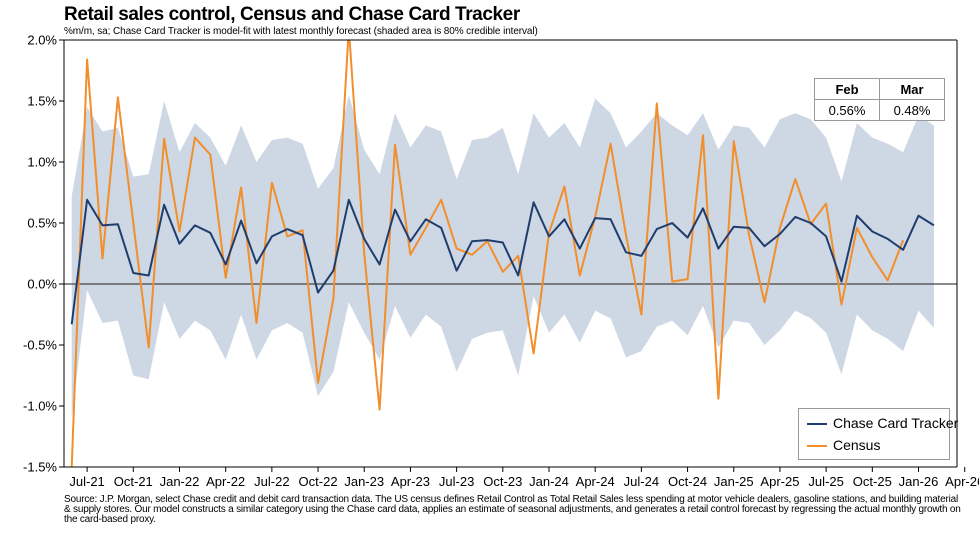  Describe the element at coordinates (42, 101) in the screenshot. I see `y-tick-label: 1.5%` at that location.